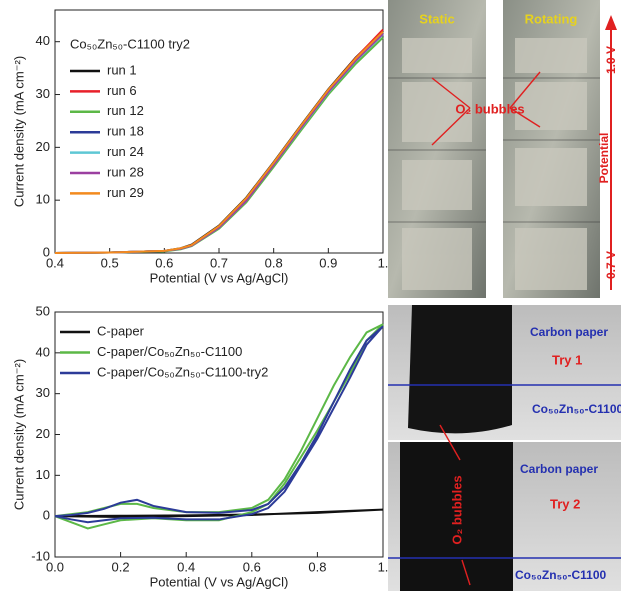 The height and width of the screenshot is (591, 621). Describe the element at coordinates (169, 351) in the screenshot. I see `legend-label: C-paper/Co₅₀Zn₅₀-C1100` at that location.